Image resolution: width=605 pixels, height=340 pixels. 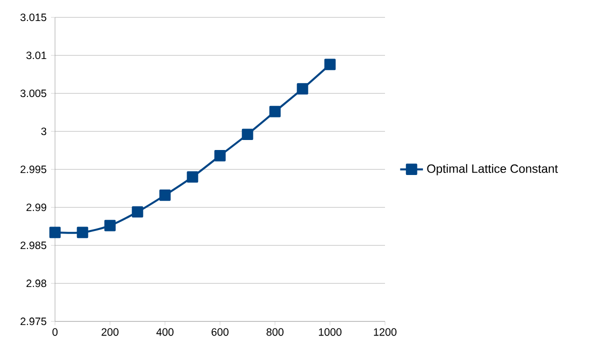 What do you see at coordinates (330, 332) in the screenshot?
I see `x-tick-label: 1000` at bounding box center [330, 332].